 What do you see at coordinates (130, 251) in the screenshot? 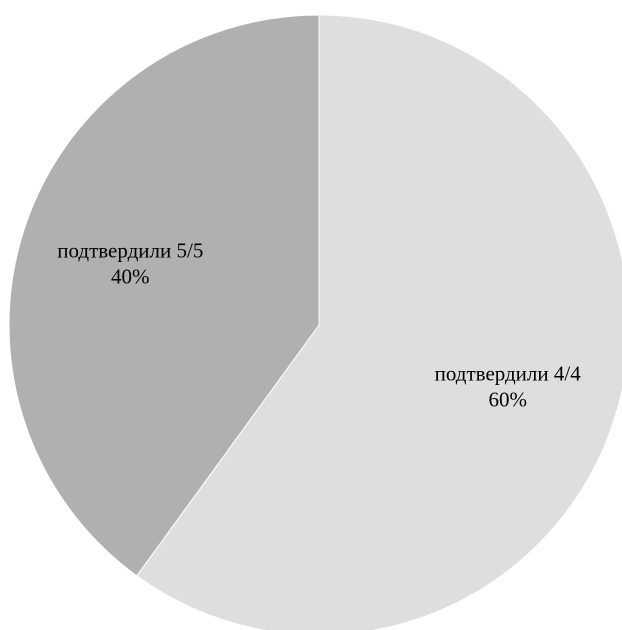
I see `pie-slice-category-1: подтвердили 5/5` at bounding box center [130, 251].